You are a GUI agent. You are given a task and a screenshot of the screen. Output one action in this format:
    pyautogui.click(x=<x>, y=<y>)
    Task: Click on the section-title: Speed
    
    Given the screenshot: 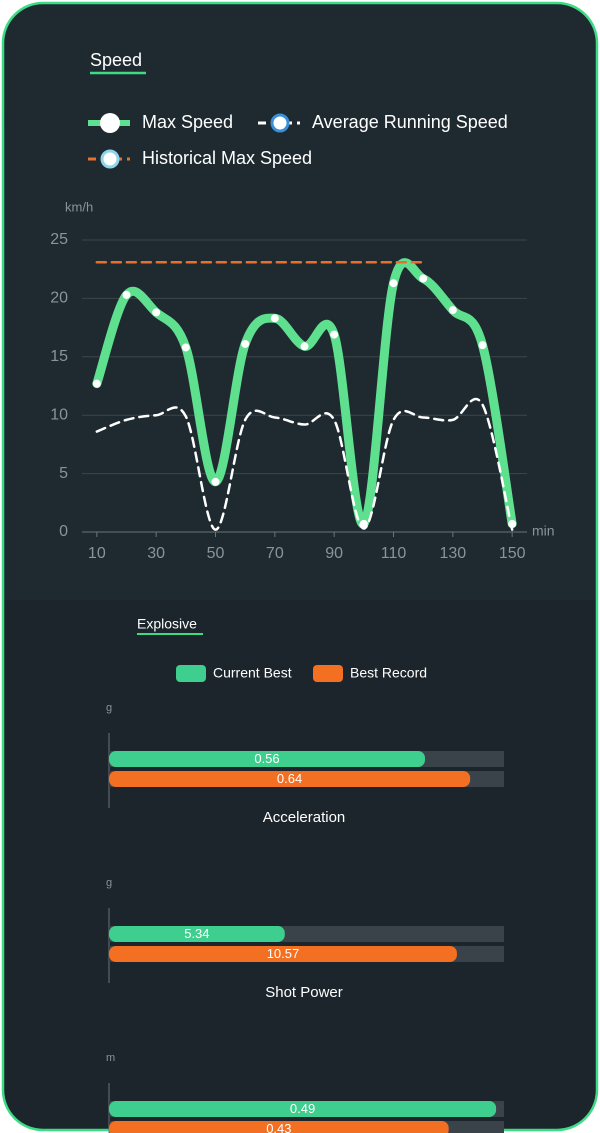 What is the action you would take?
    pyautogui.click(x=116, y=60)
    